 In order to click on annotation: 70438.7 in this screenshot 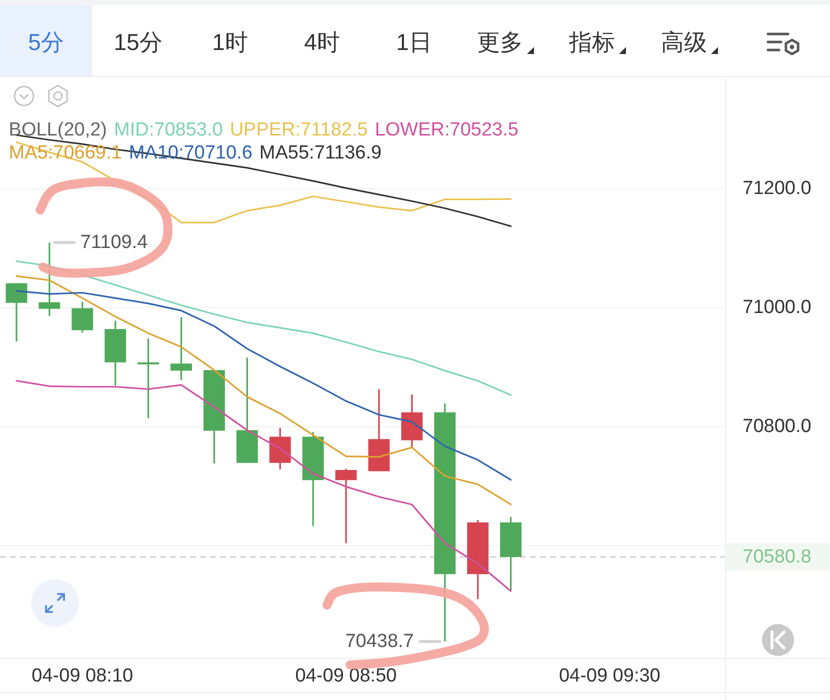, I will do `click(379, 641)`.